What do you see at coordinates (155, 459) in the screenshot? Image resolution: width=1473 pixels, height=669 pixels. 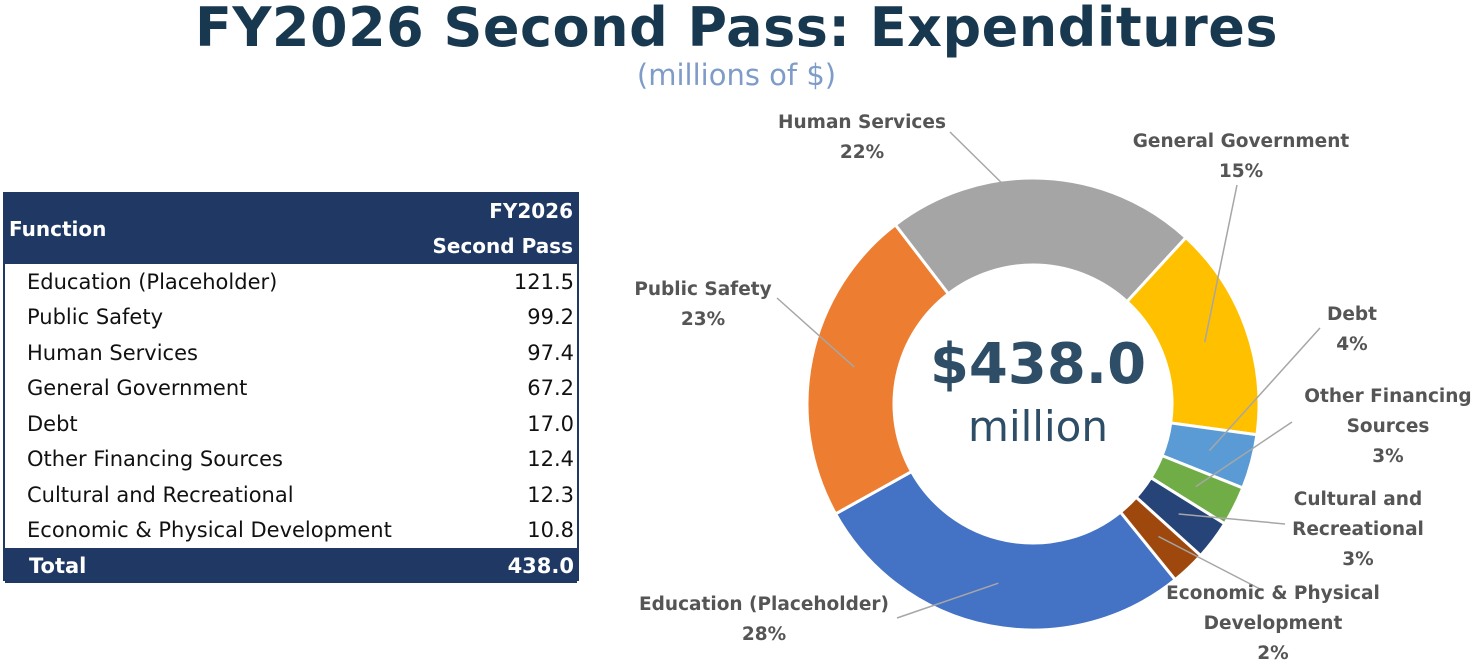 I see `row-name: Other Financing Sources` at bounding box center [155, 459].